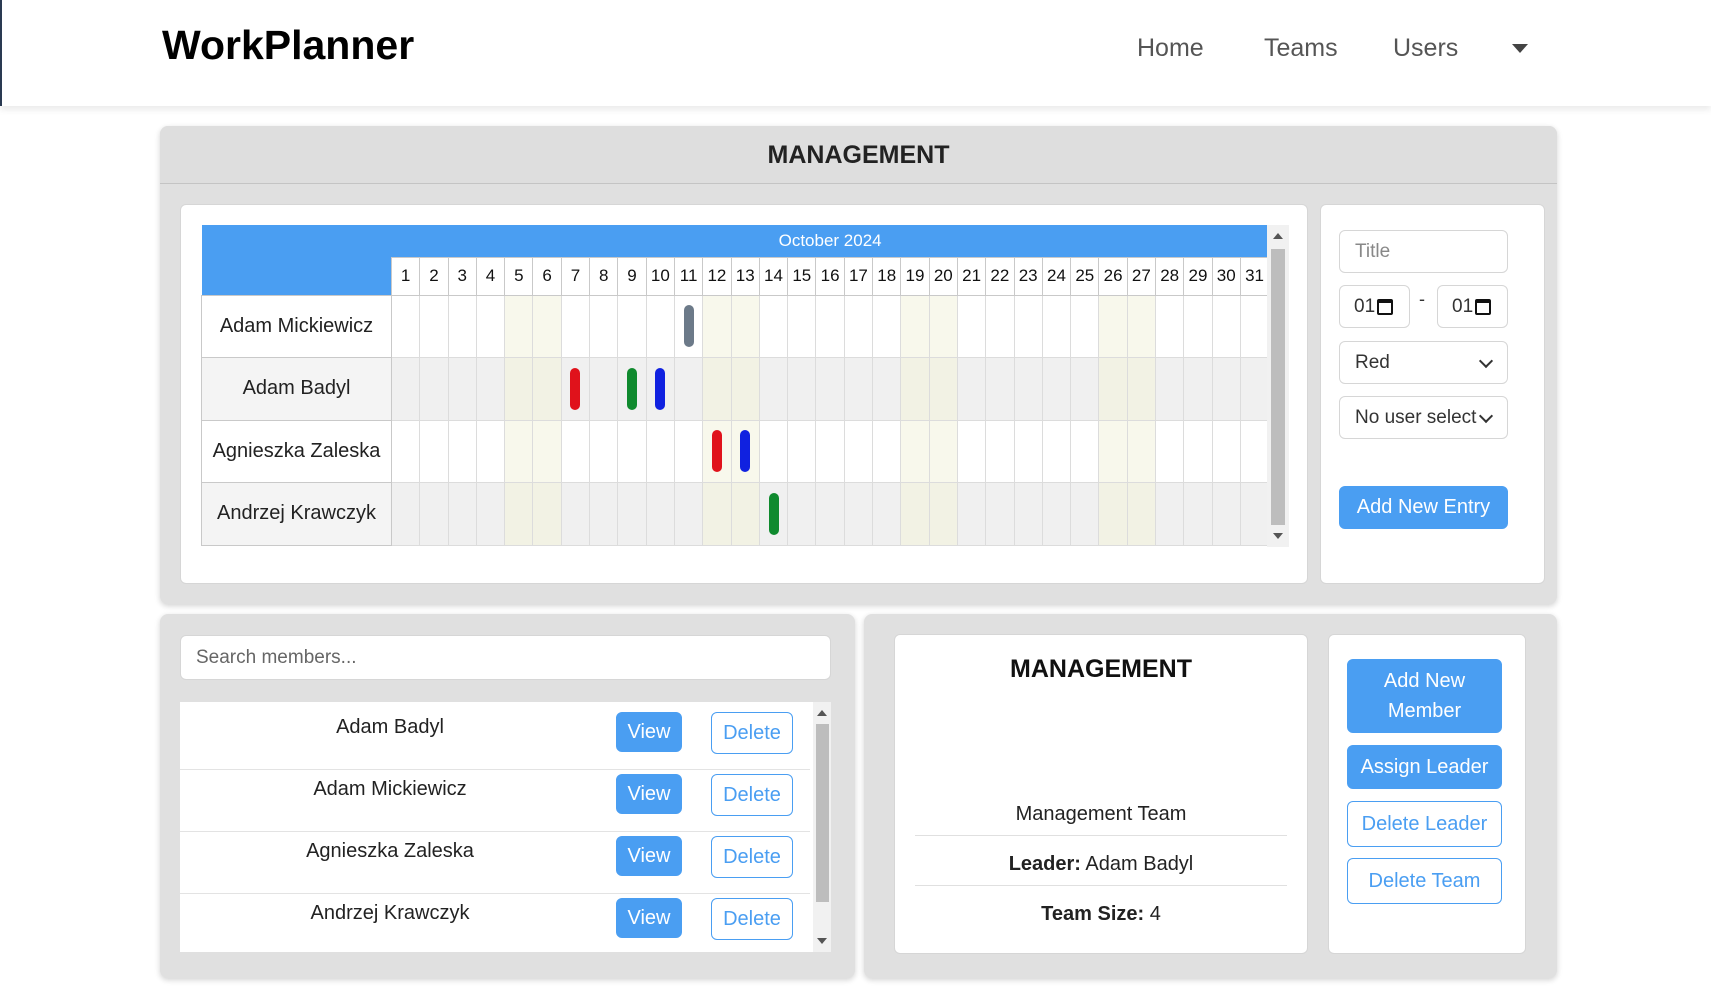 The width and height of the screenshot is (1711, 986). Describe the element at coordinates (1424, 696) in the screenshot. I see `add-new-member-button: Add New Member` at that location.